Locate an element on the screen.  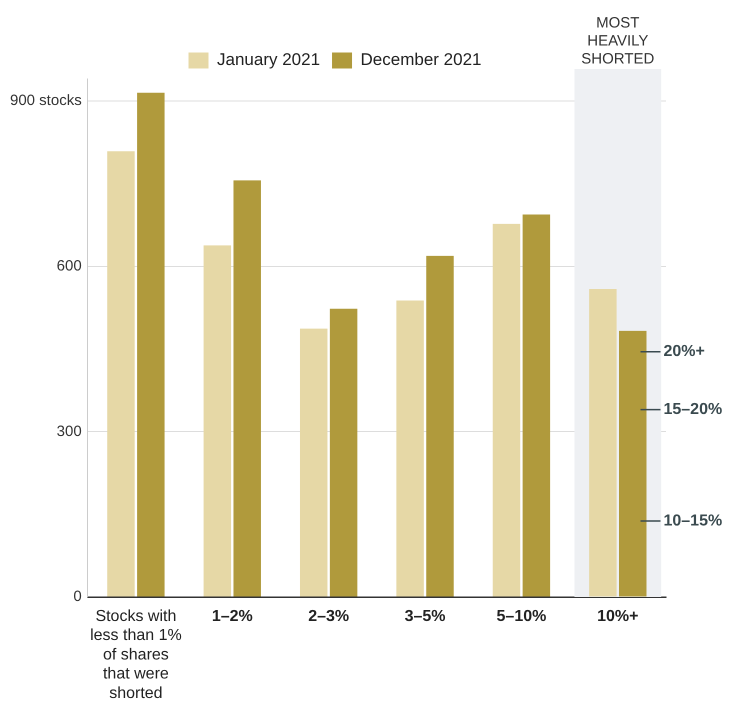
x-tick-label: 3–5% is located at coordinates (425, 617).